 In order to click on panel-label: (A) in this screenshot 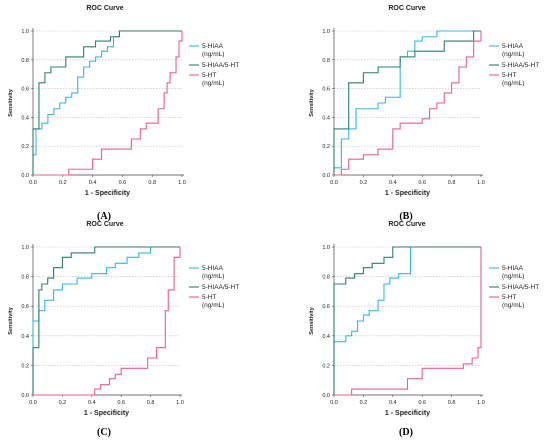, I will do `click(104, 216)`.